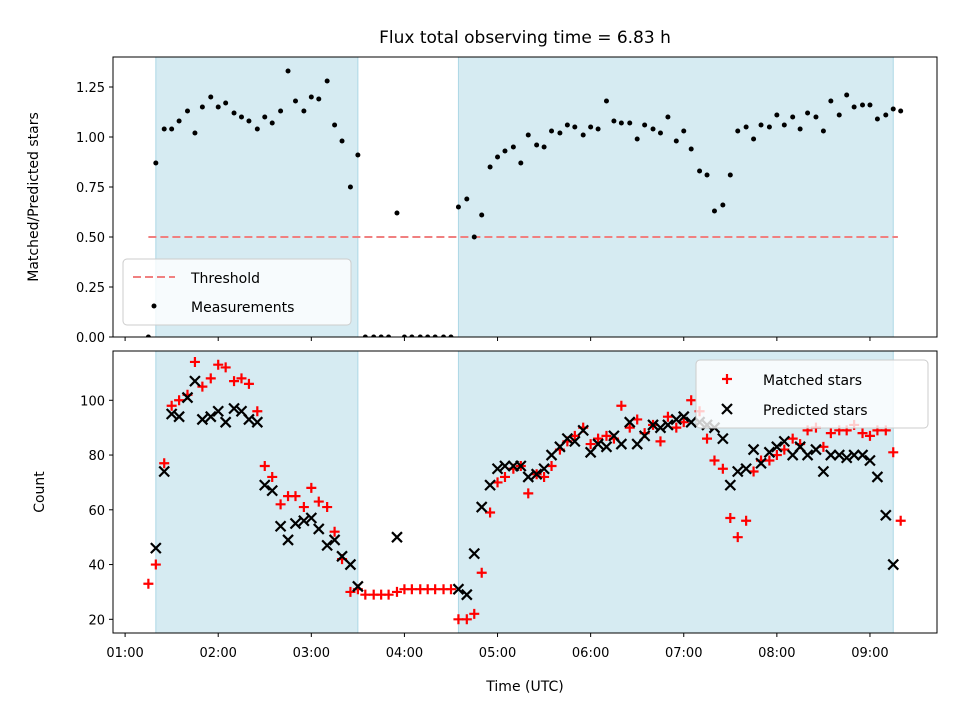 This screenshot has width=960, height=720. I want to click on x-tick-label: 07:00, so click(683, 653).